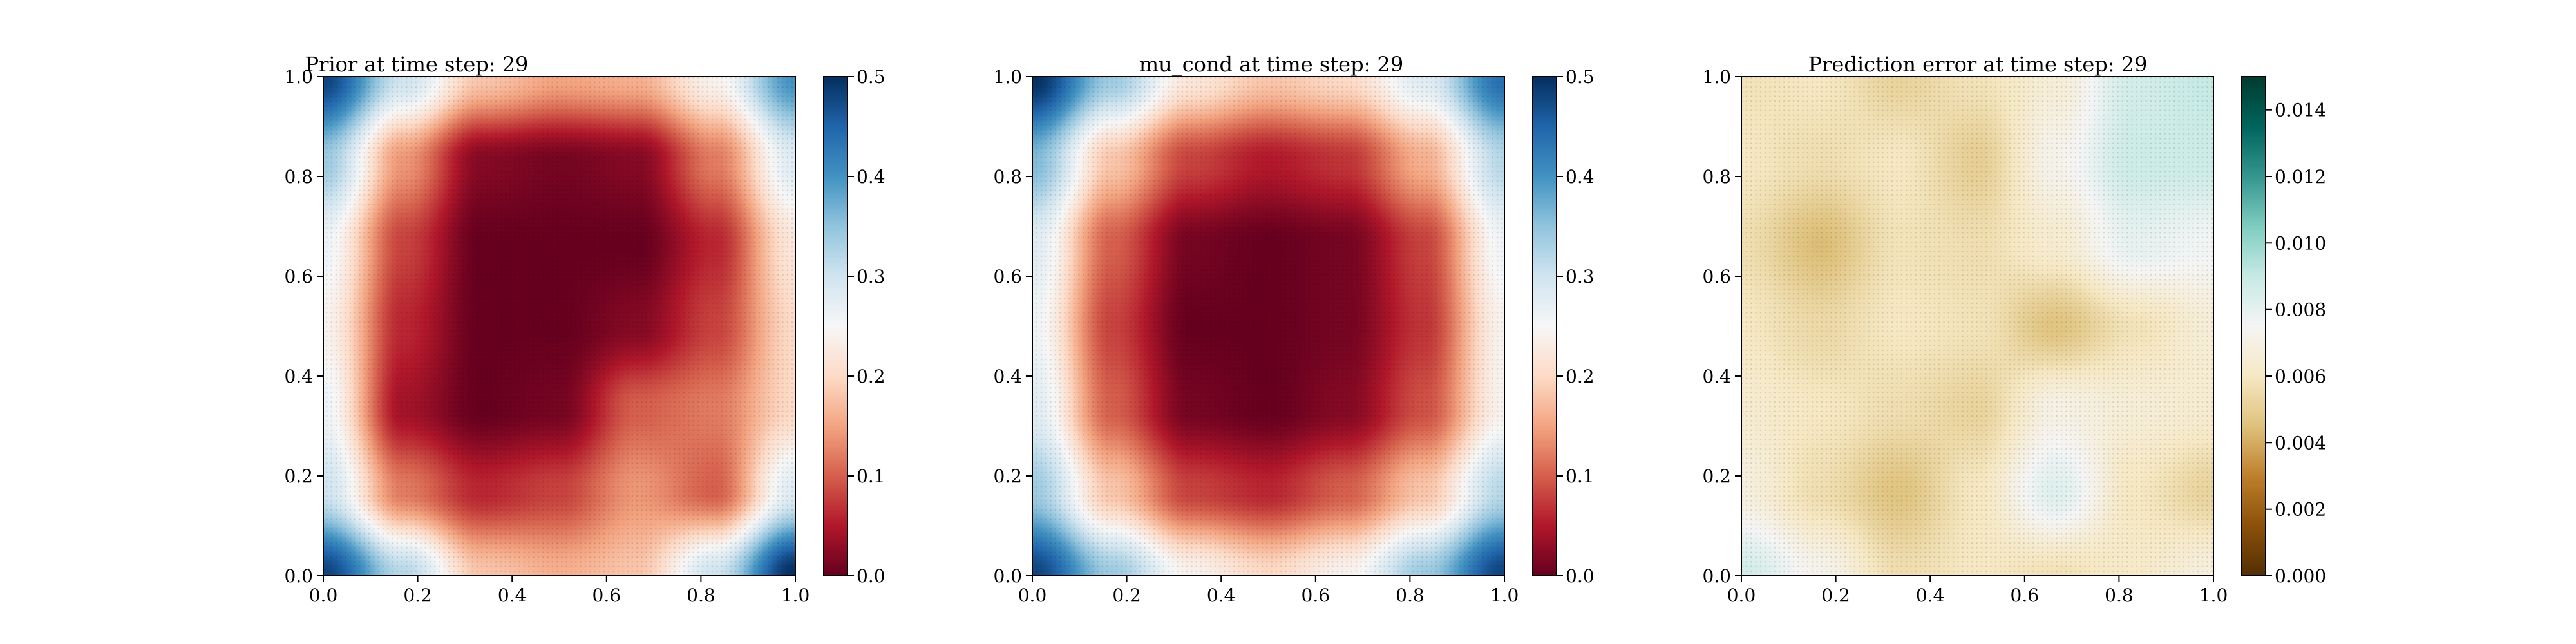 The width and height of the screenshot is (2576, 644). Describe the element at coordinates (872, 77) in the screenshot. I see `prior-cbtick-label: 0.5` at that location.